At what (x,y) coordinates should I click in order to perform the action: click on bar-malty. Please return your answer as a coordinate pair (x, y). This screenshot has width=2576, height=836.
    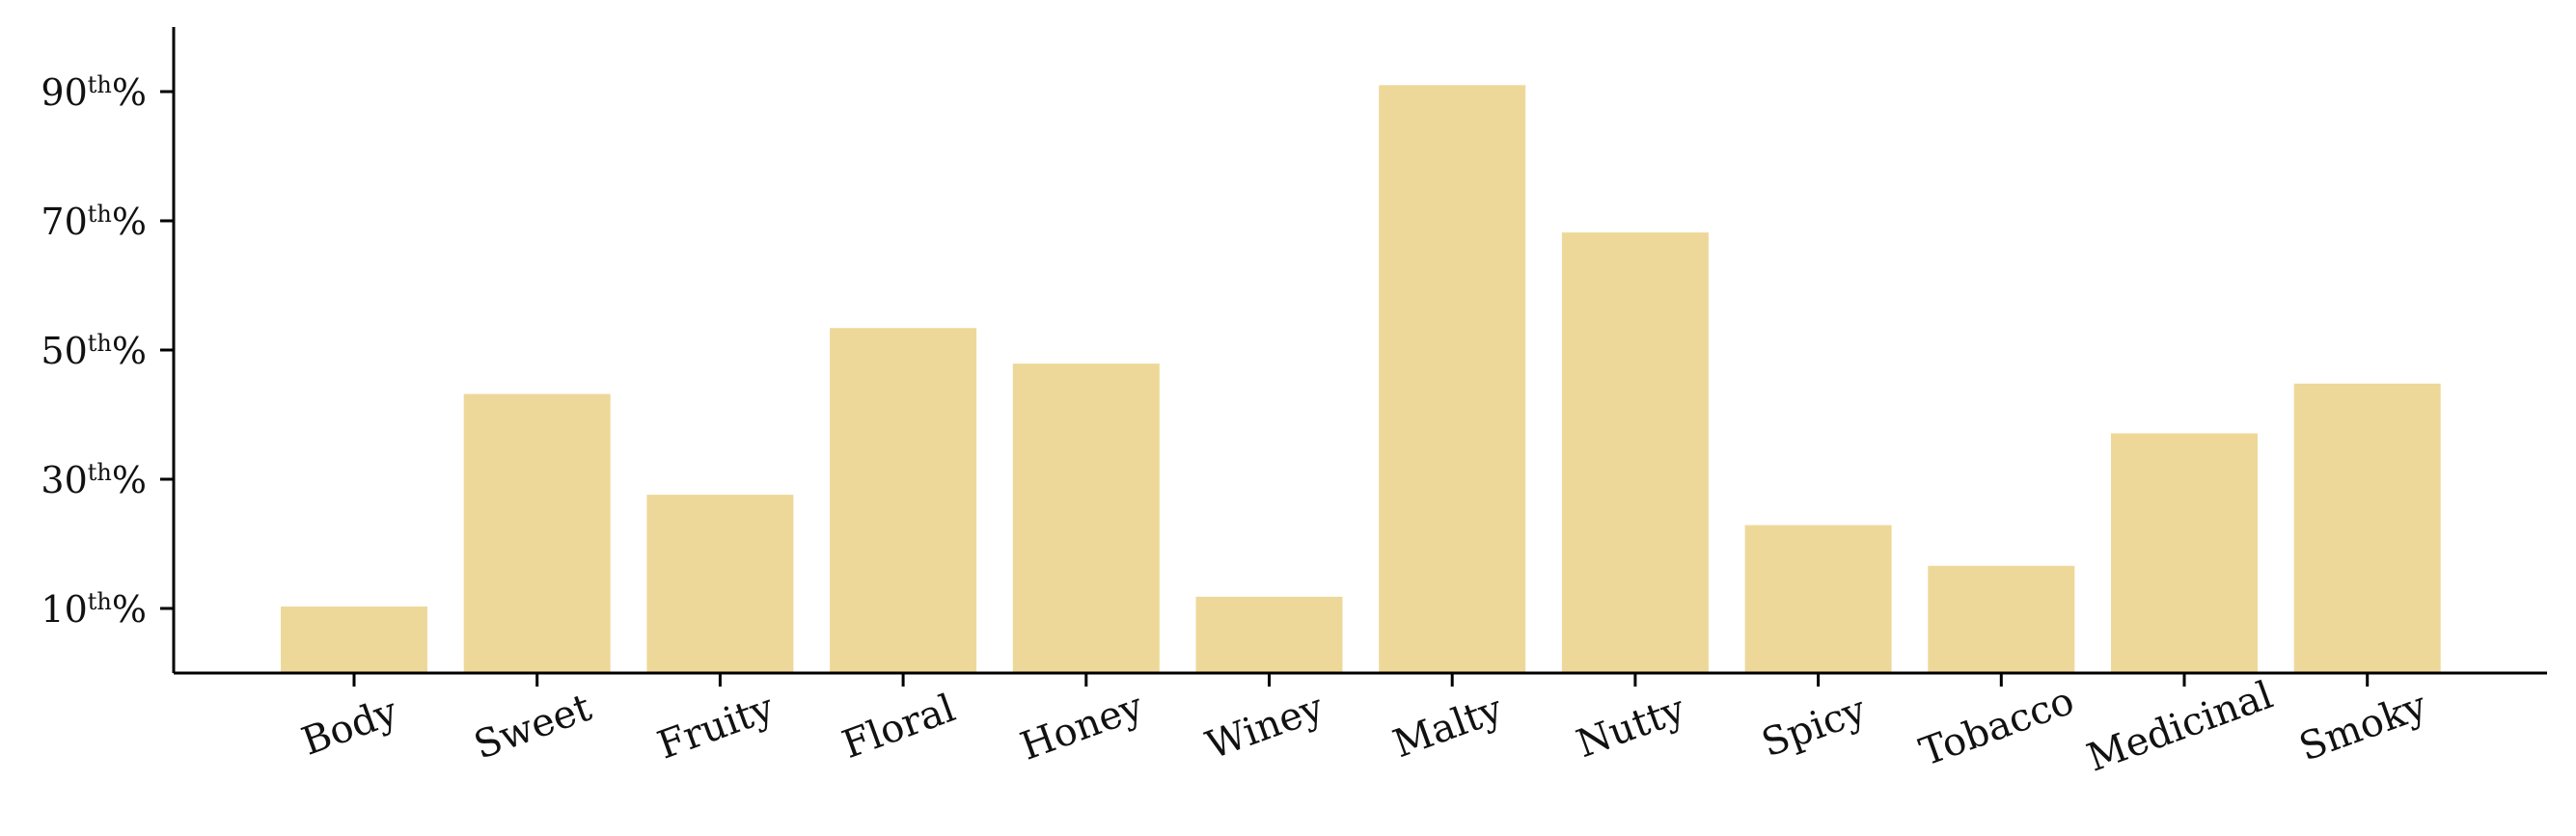
    Looking at the image, I should click on (1453, 379).